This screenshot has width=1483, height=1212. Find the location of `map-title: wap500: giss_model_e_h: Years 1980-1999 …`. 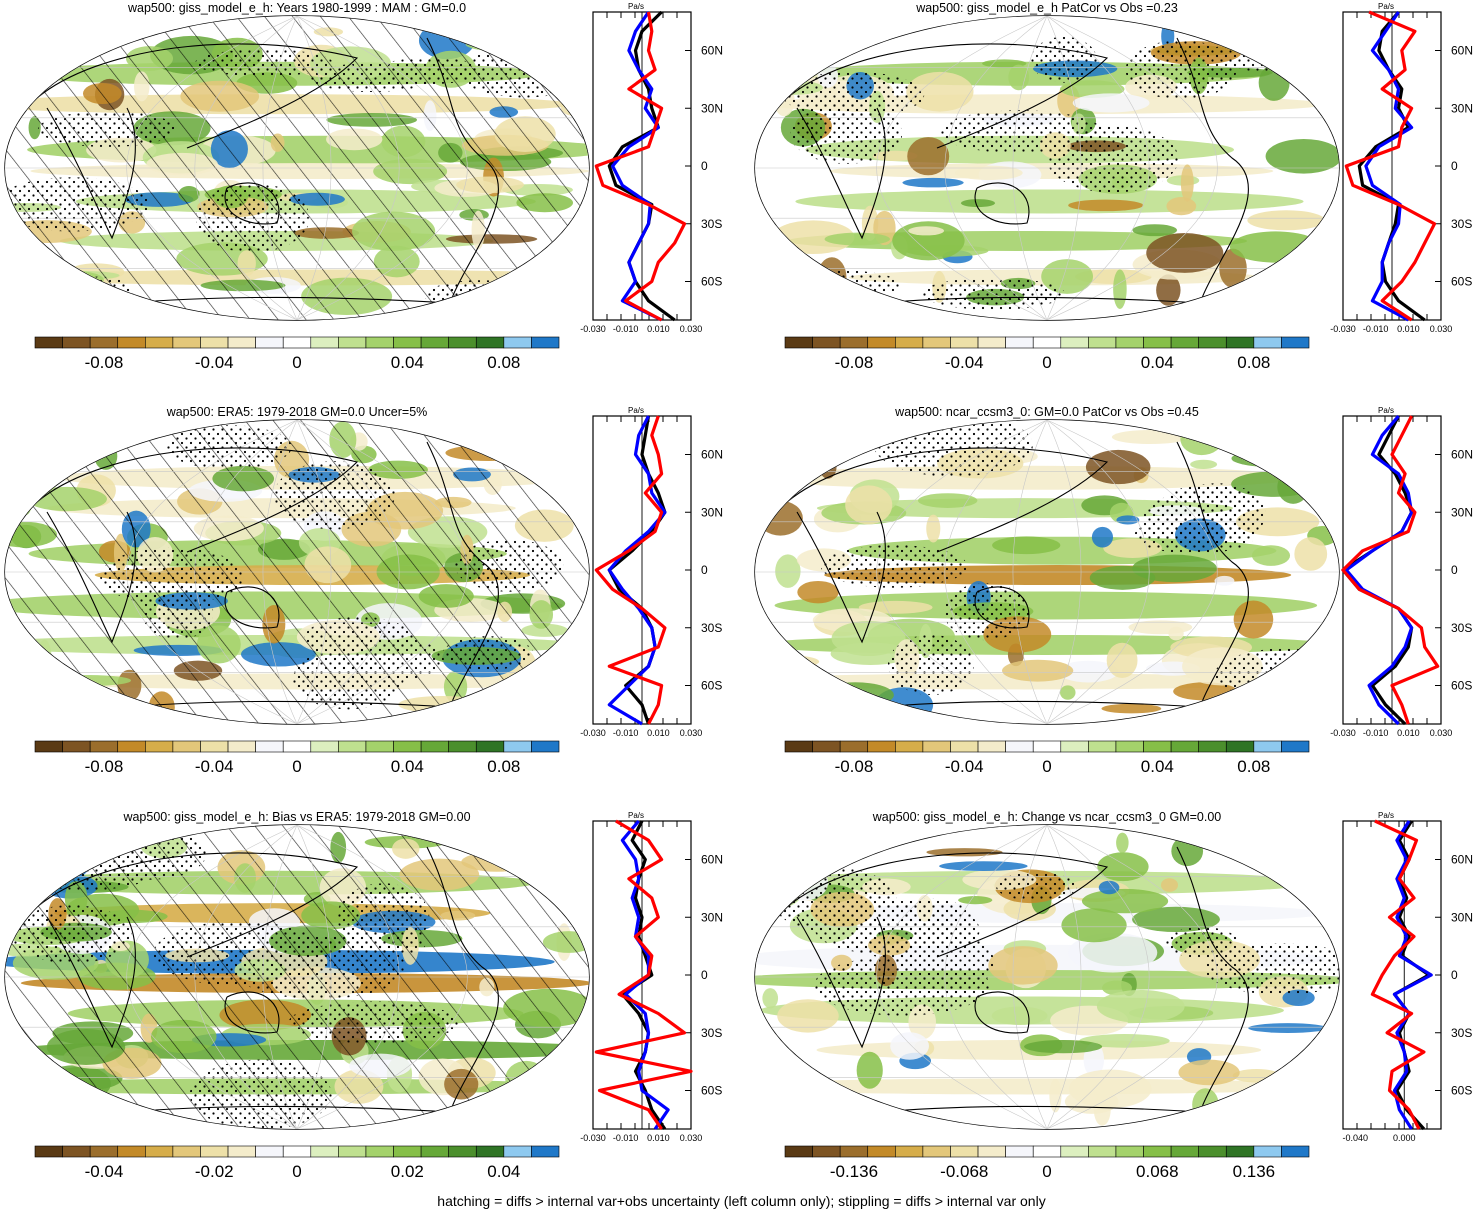

map-title: wap500: giss_model_e_h: Years 1980-1999 … is located at coordinates (296, 8).